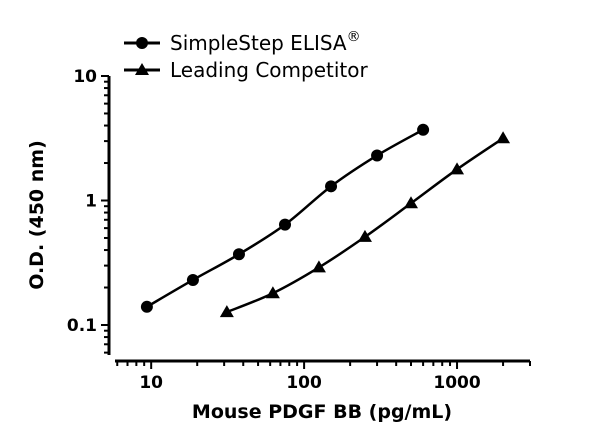 The width and height of the screenshot is (600, 444). Describe the element at coordinates (142, 69) in the screenshot. I see `triangle-marker-icon` at that location.